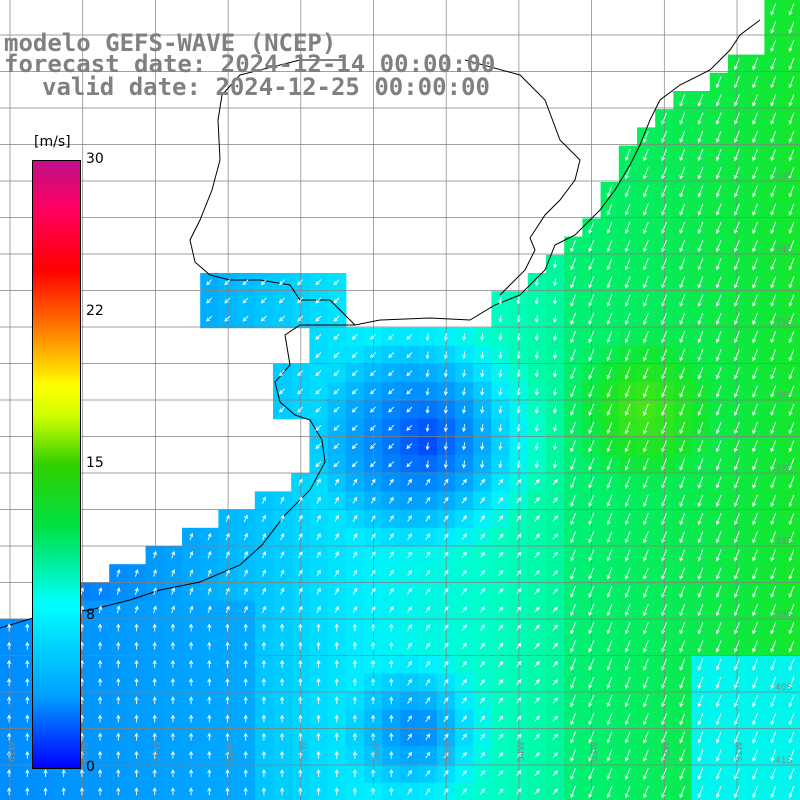 The image size is (800, 800). What do you see at coordinates (13, 751) in the screenshot?
I see `longitude-label: 61W` at bounding box center [13, 751].